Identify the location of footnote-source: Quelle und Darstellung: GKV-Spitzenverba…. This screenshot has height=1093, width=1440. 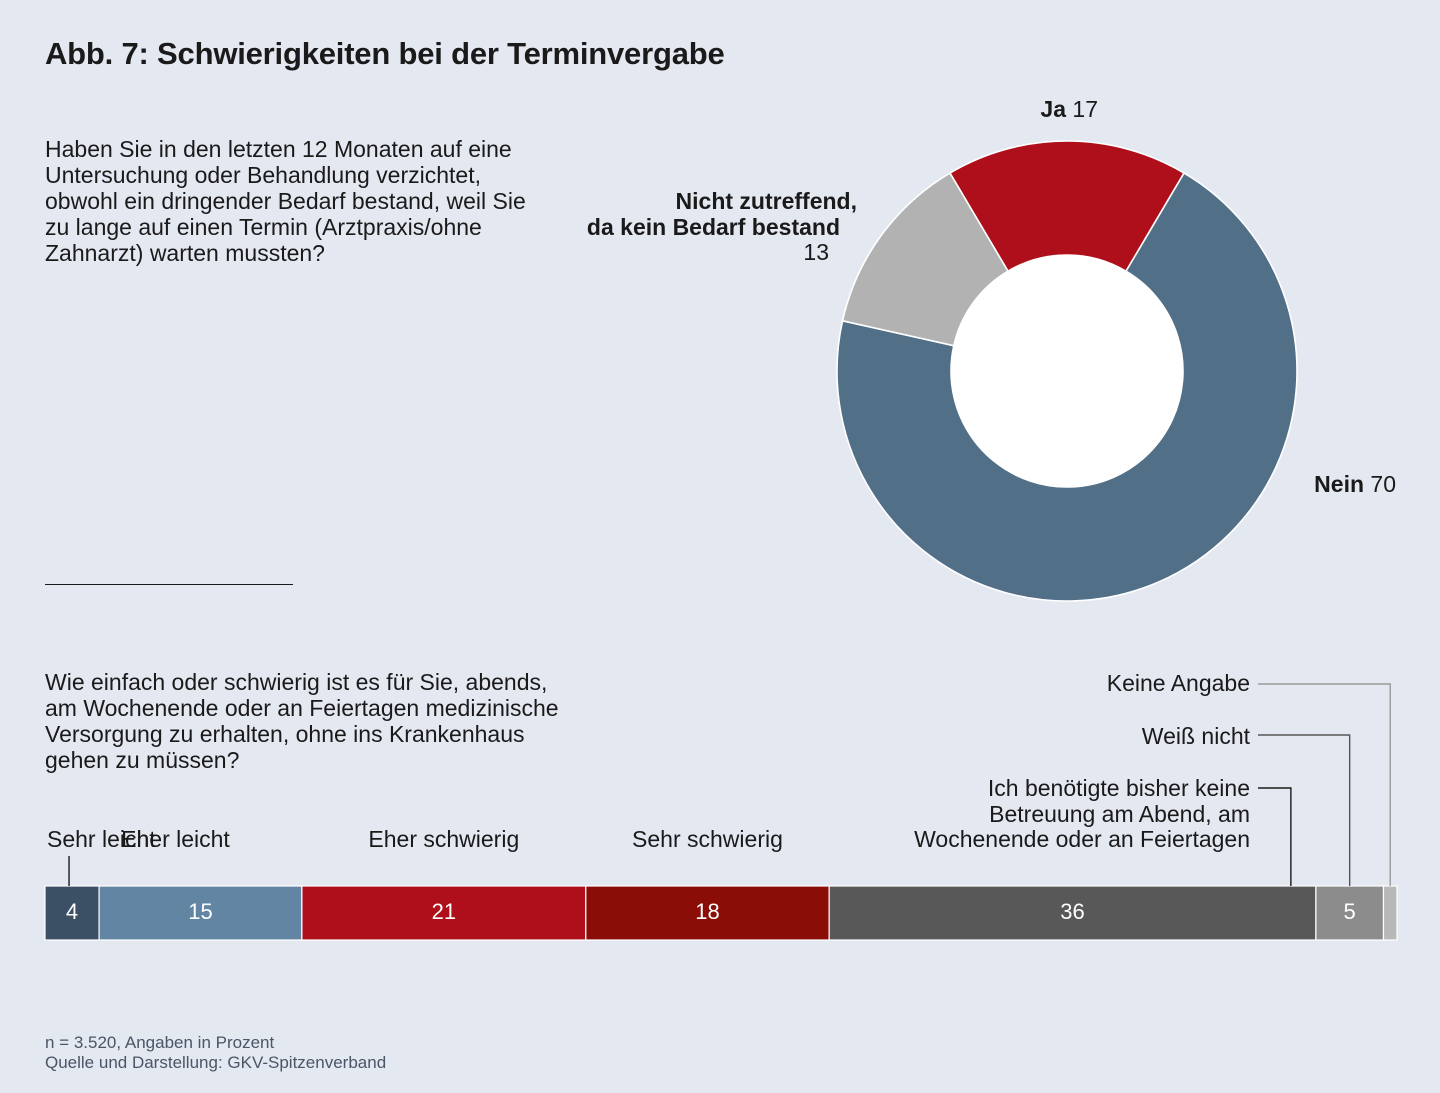
(216, 1062).